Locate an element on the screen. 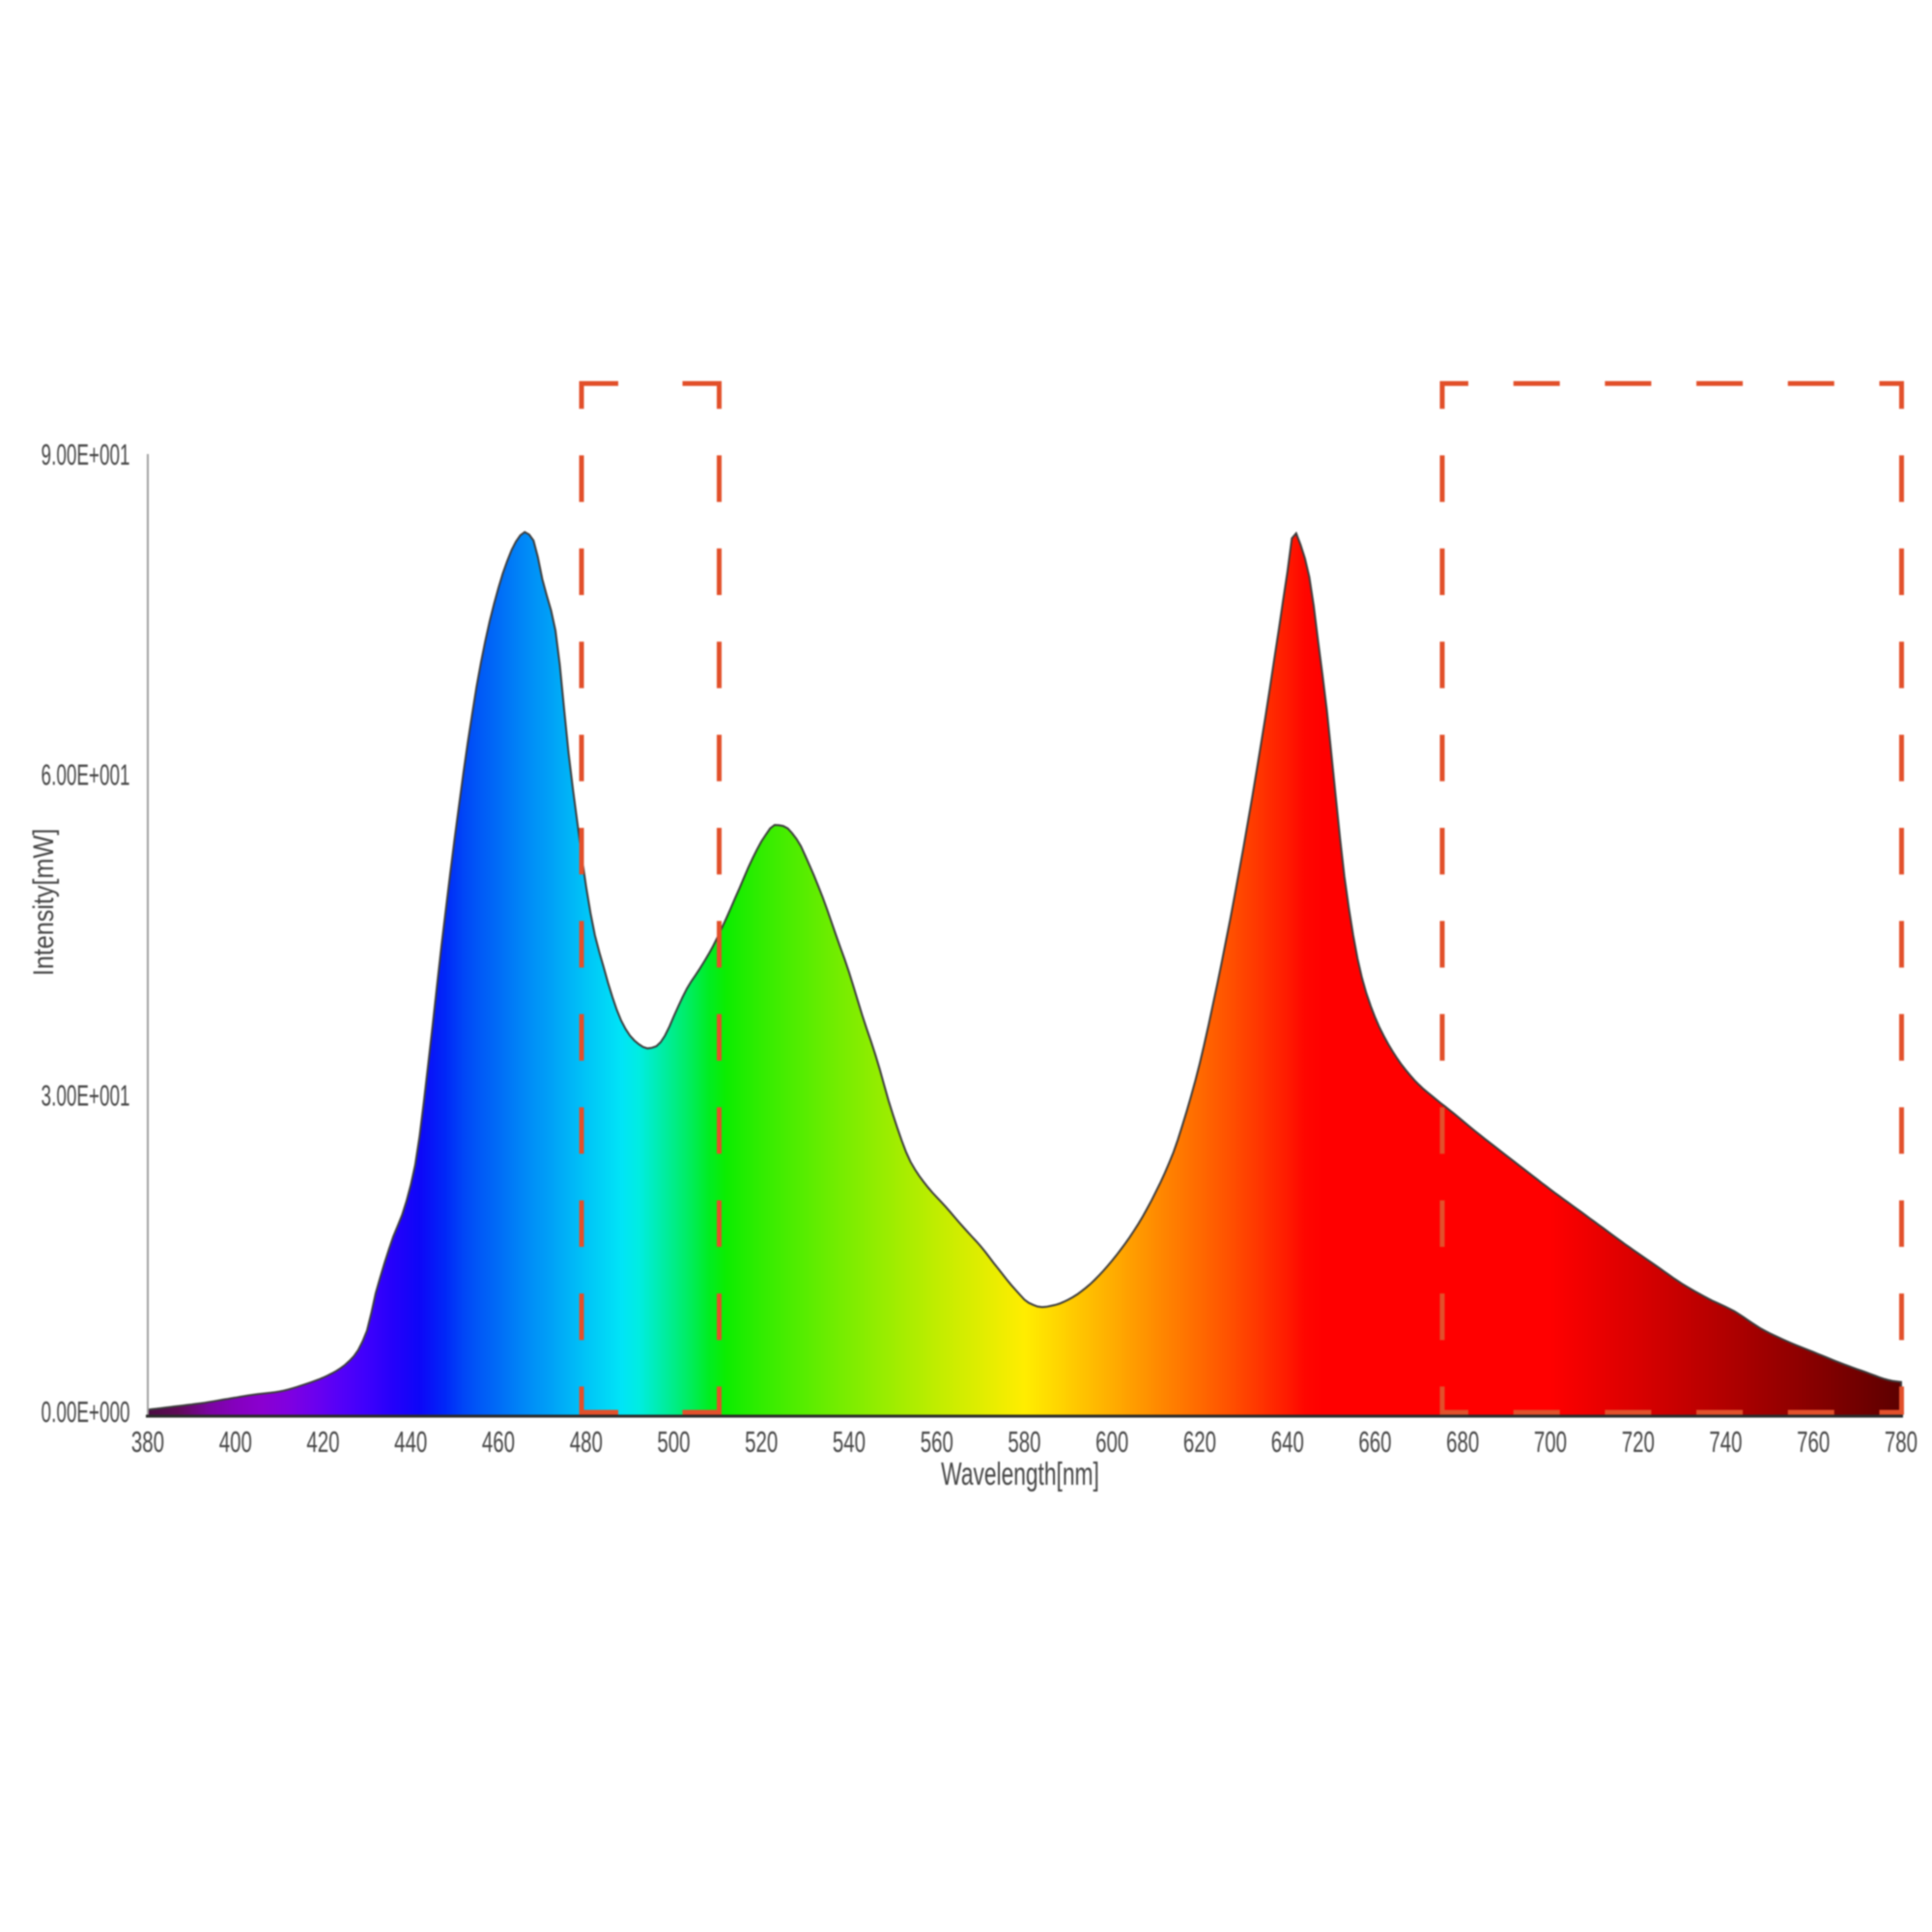 This screenshot has height=1932, width=1932. svg-text: 540 is located at coordinates (849, 1442).